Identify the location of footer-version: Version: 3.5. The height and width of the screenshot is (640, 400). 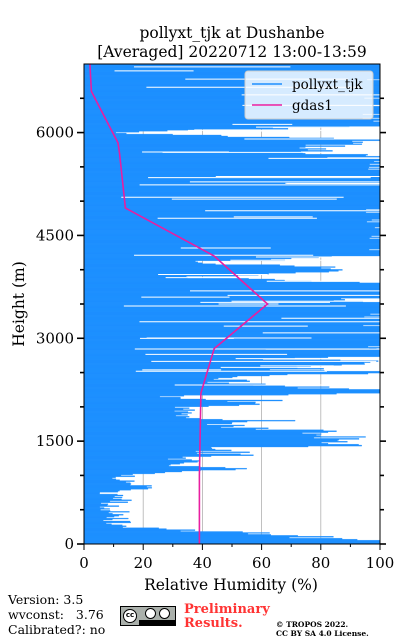
(46, 599).